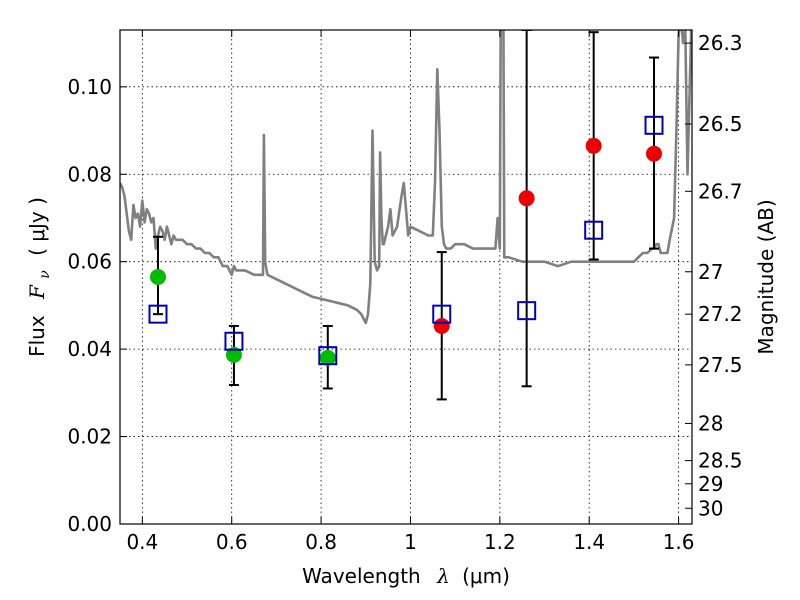 The image size is (800, 600). I want to click on x-tick-label: 1.6, so click(679, 542).